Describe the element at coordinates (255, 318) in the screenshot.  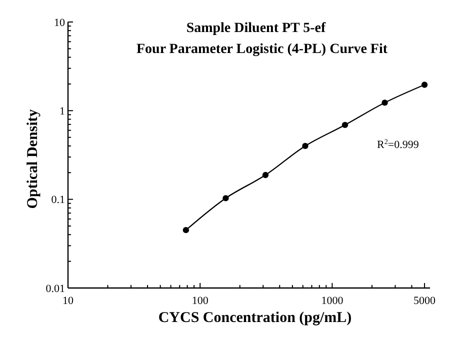
I see `x-axis-title: CYCS Concentration (pg/mL)` at that location.